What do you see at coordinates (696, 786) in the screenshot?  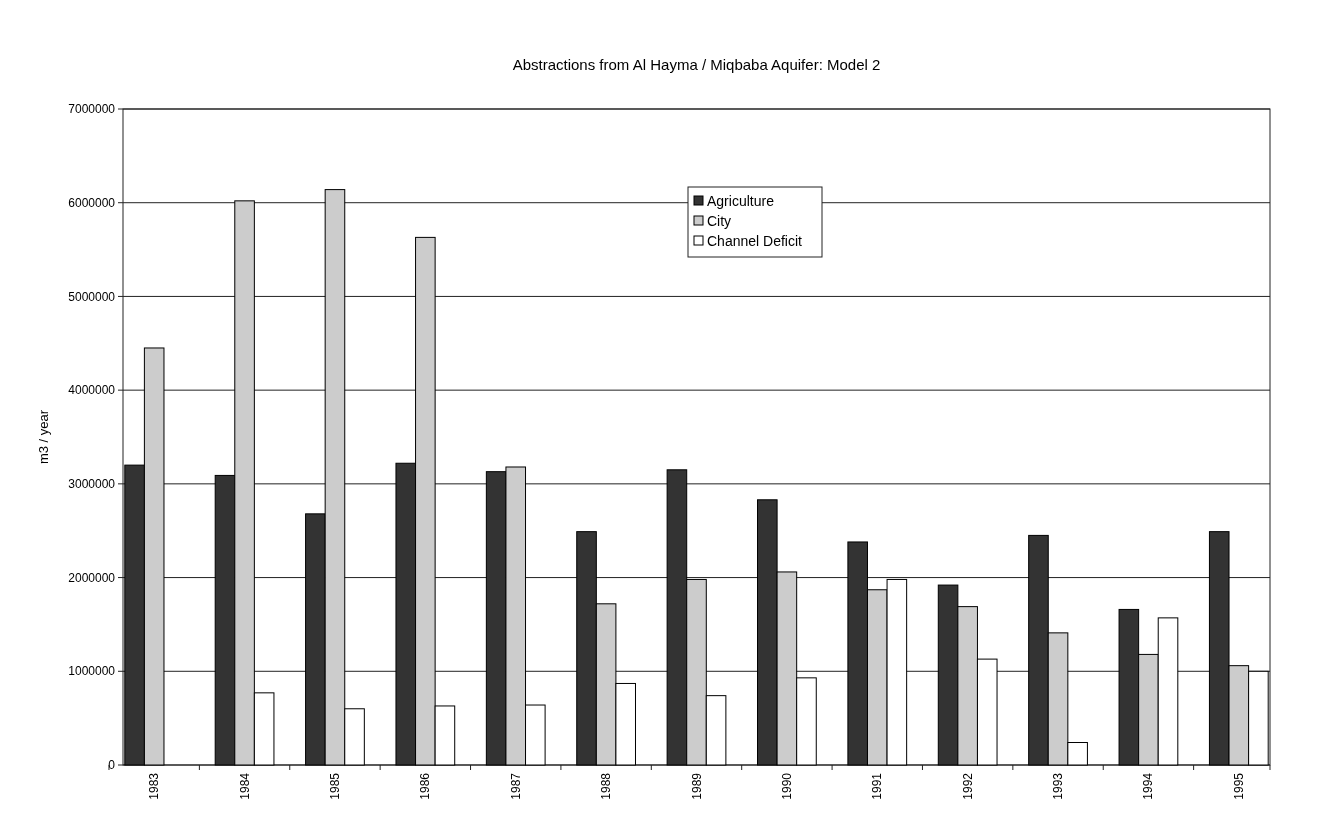 I see `x-tick-label: 1989` at bounding box center [696, 786].